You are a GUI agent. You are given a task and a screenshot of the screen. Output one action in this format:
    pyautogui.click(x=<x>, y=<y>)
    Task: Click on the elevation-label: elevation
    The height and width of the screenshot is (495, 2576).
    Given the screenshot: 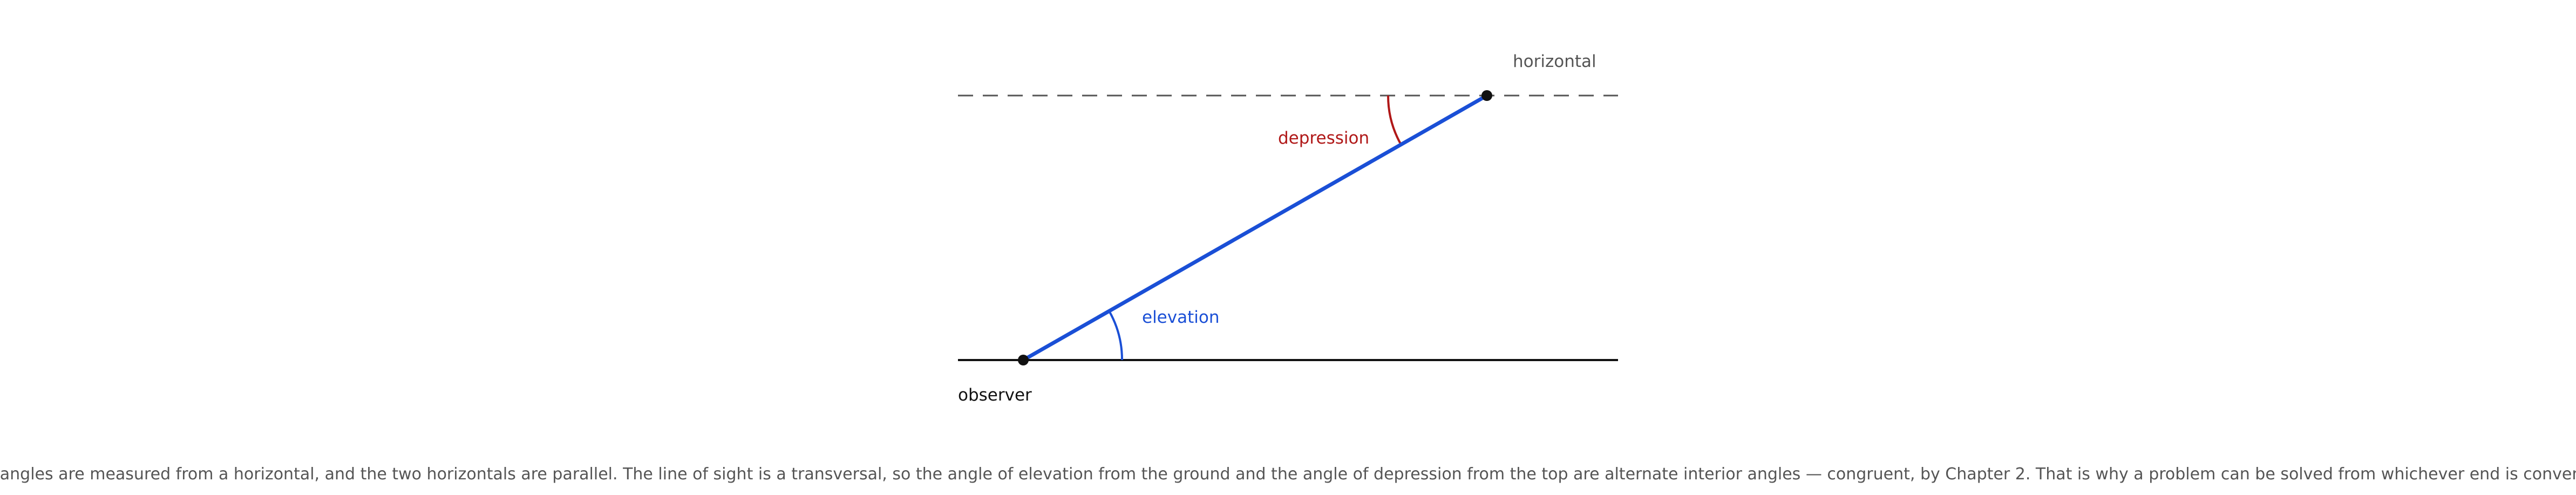 What is the action you would take?
    pyautogui.click(x=1180, y=317)
    